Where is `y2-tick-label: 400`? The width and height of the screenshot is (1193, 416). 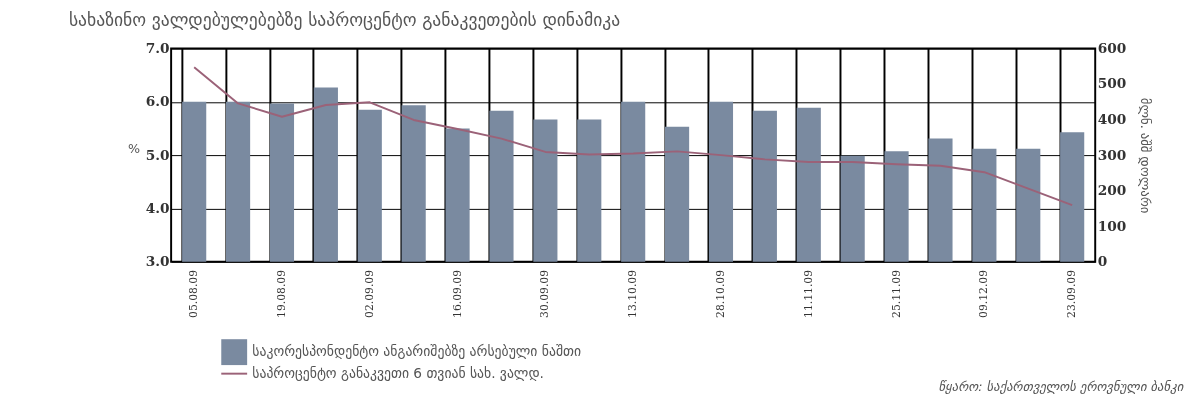
y2-tick-label: 400 is located at coordinates (1112, 118).